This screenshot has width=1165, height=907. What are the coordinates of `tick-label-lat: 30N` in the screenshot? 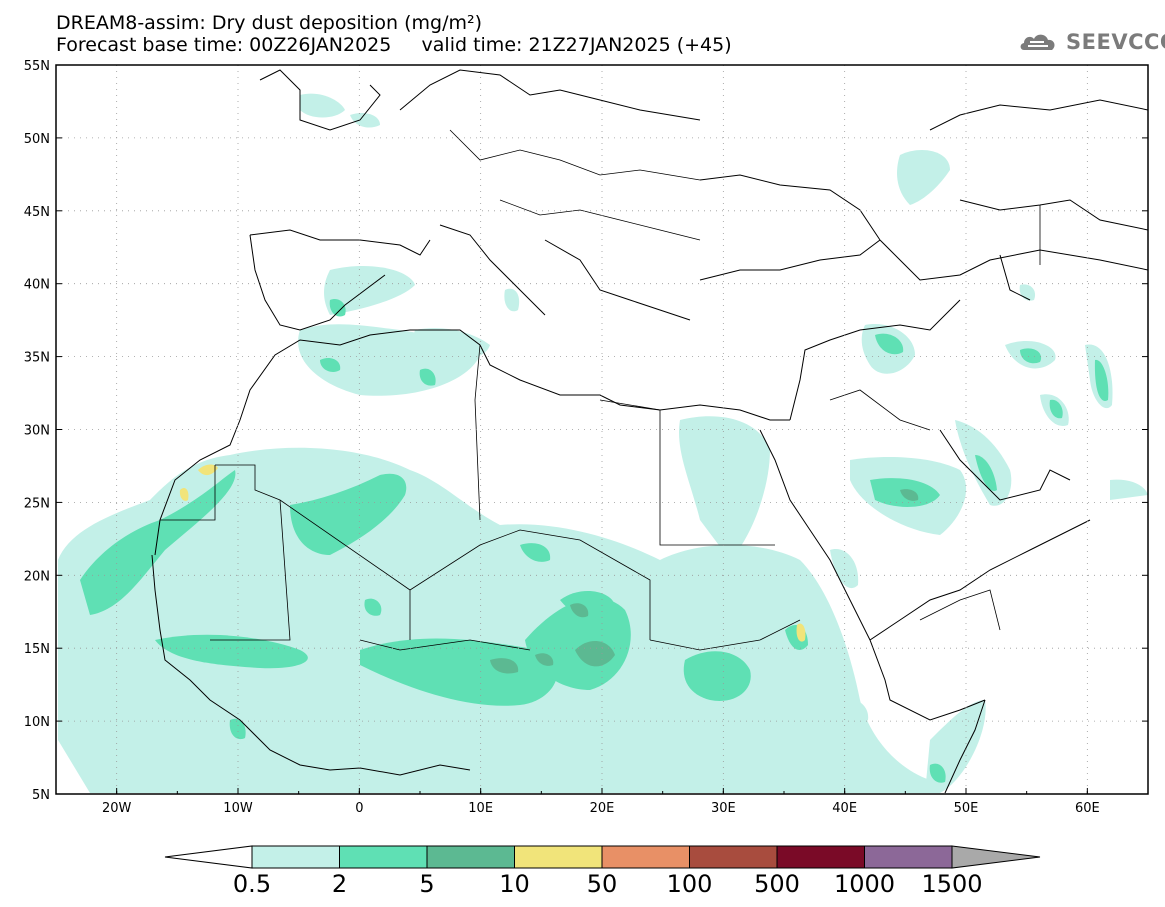 It's located at (37, 431).